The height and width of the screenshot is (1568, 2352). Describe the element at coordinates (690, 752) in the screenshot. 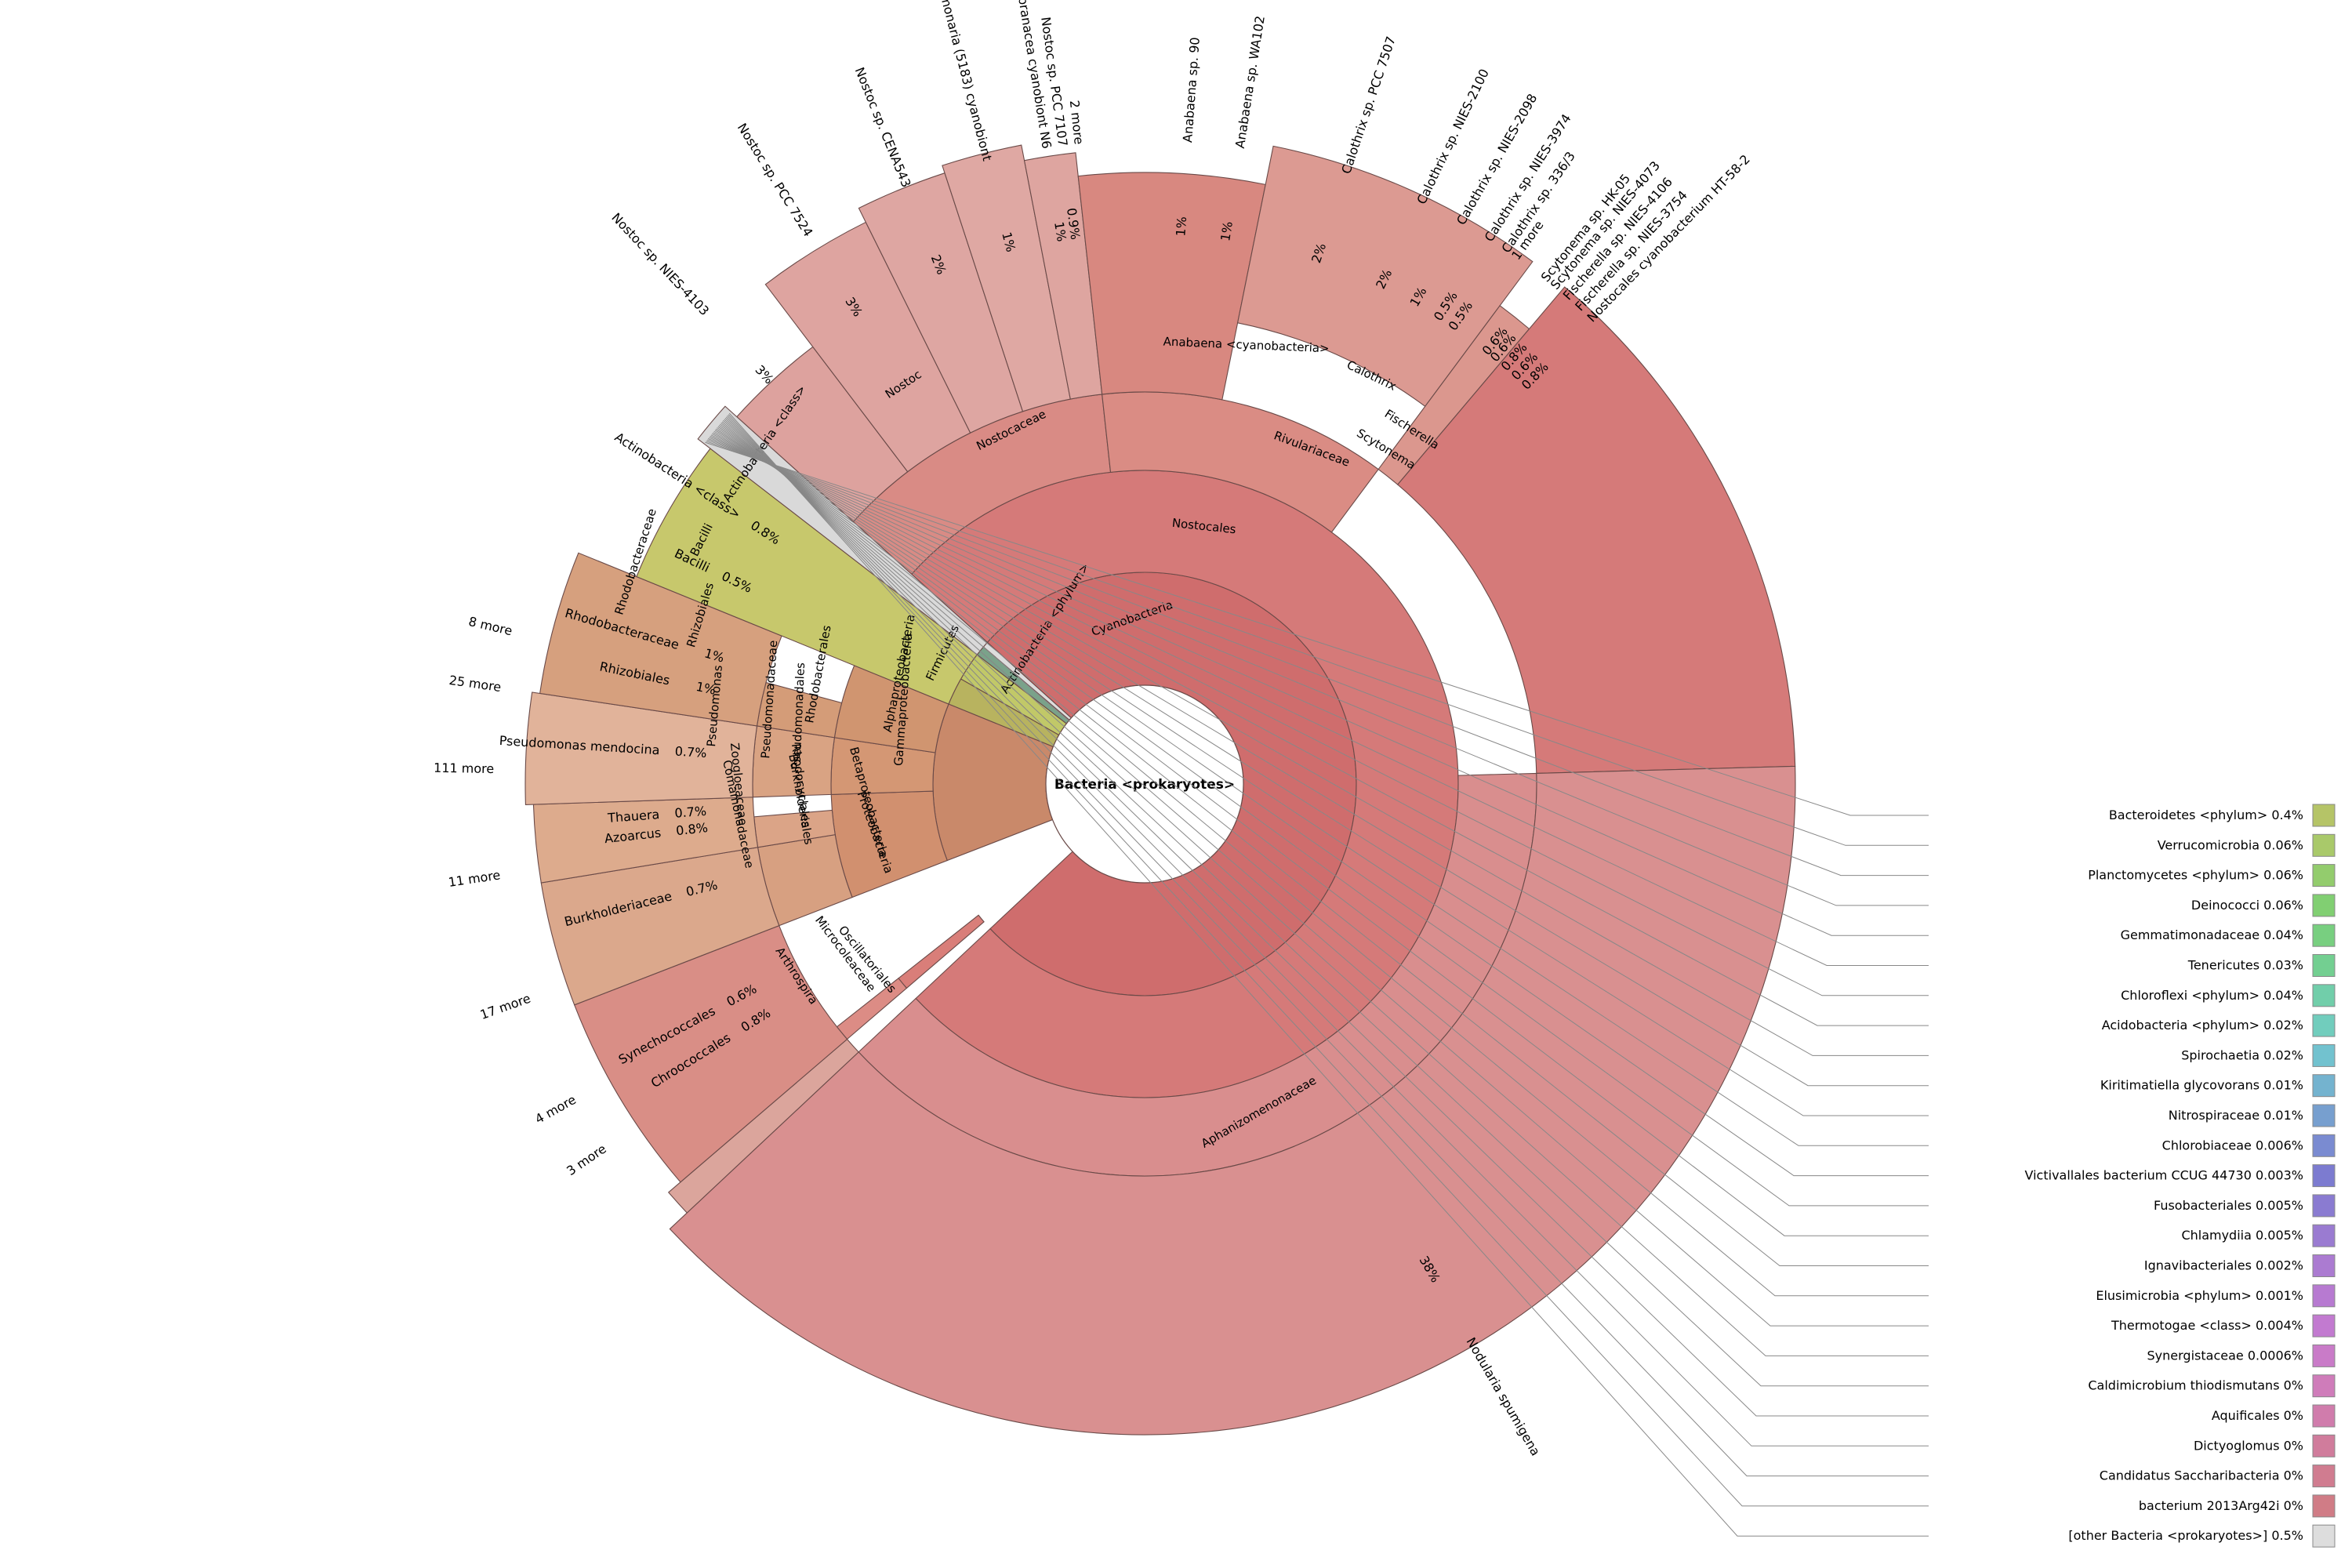

I see `outer-percentage: 0.7%` at that location.